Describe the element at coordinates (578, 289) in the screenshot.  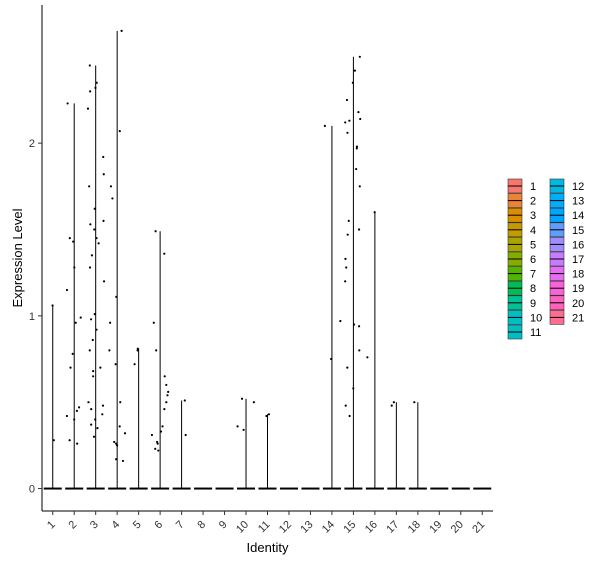
I see `legend-label-19: 19` at that location.